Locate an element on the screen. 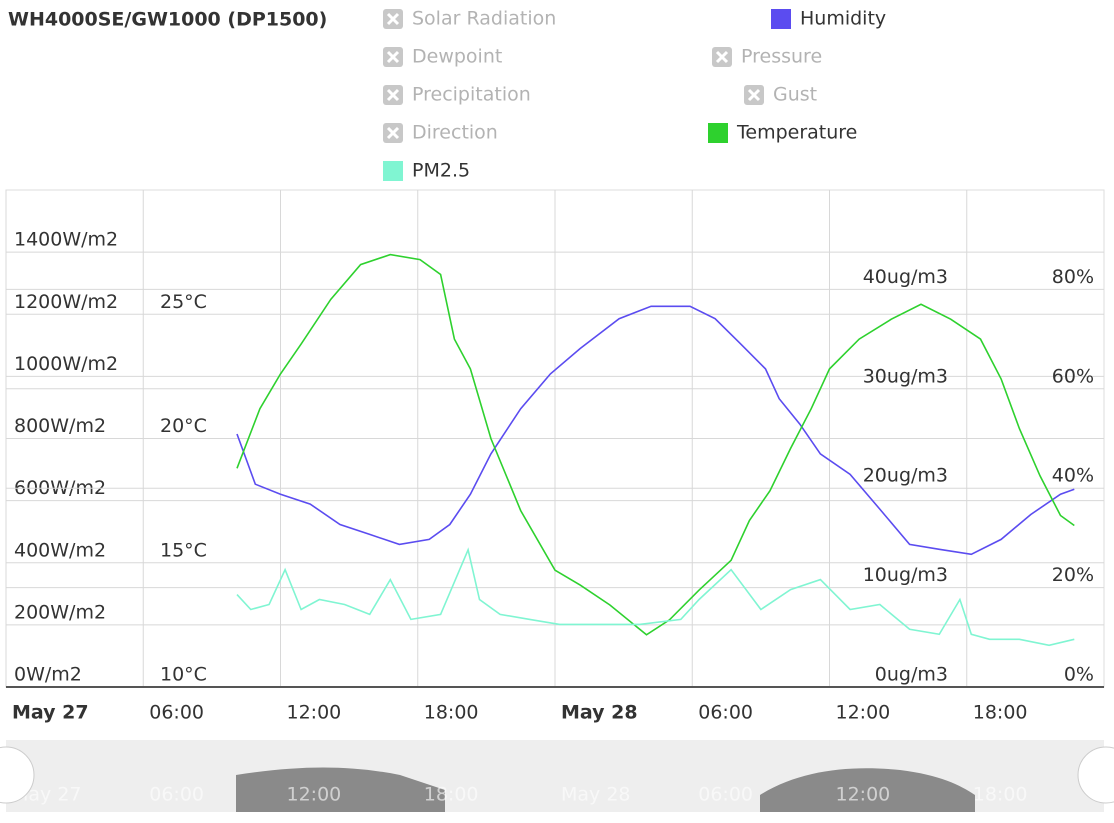  legend-label: PM2.5 is located at coordinates (441, 171).